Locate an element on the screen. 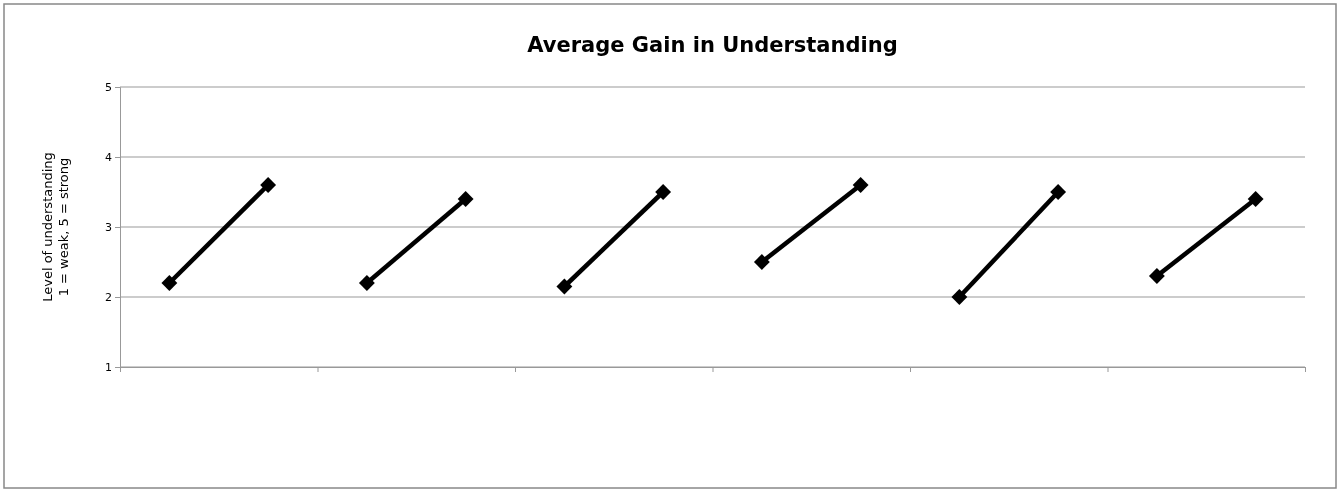 This screenshot has height=490, width=1340. y-tick-label: 1 is located at coordinates (108, 368).